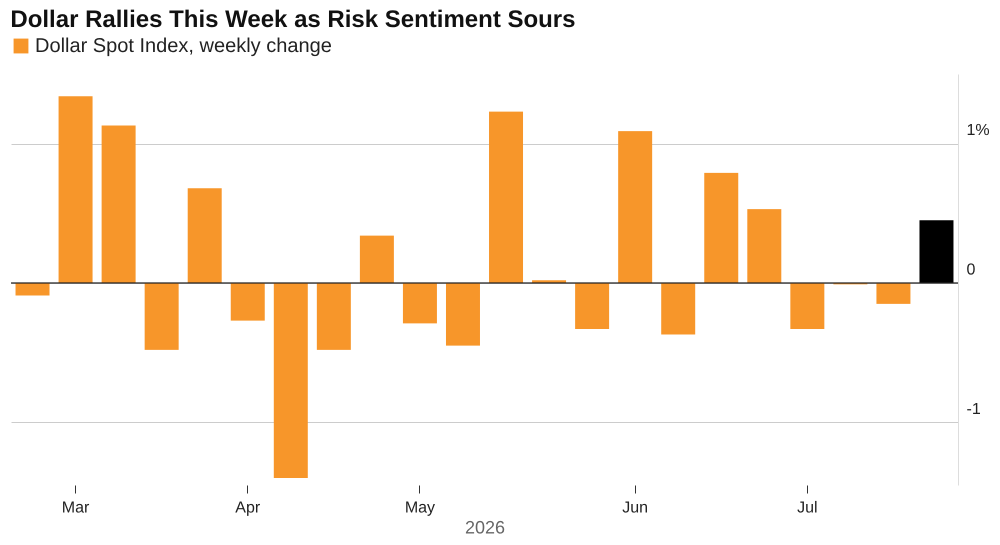 This screenshot has height=545, width=1000. Describe the element at coordinates (183, 46) in the screenshot. I see `legend-label: Dollar Spot Index, weekly change` at that location.